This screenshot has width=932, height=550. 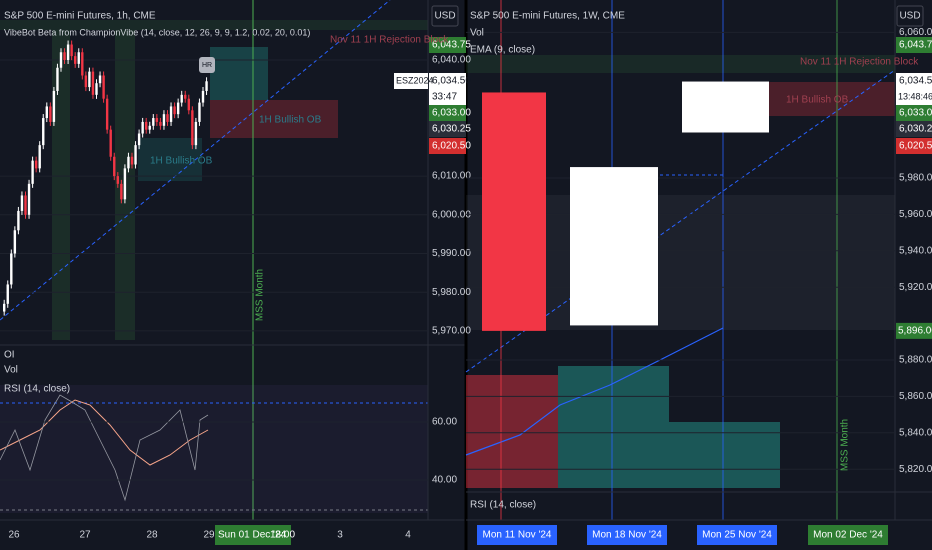 I want to click on countdown: 13:48:46, so click(x=915, y=96).